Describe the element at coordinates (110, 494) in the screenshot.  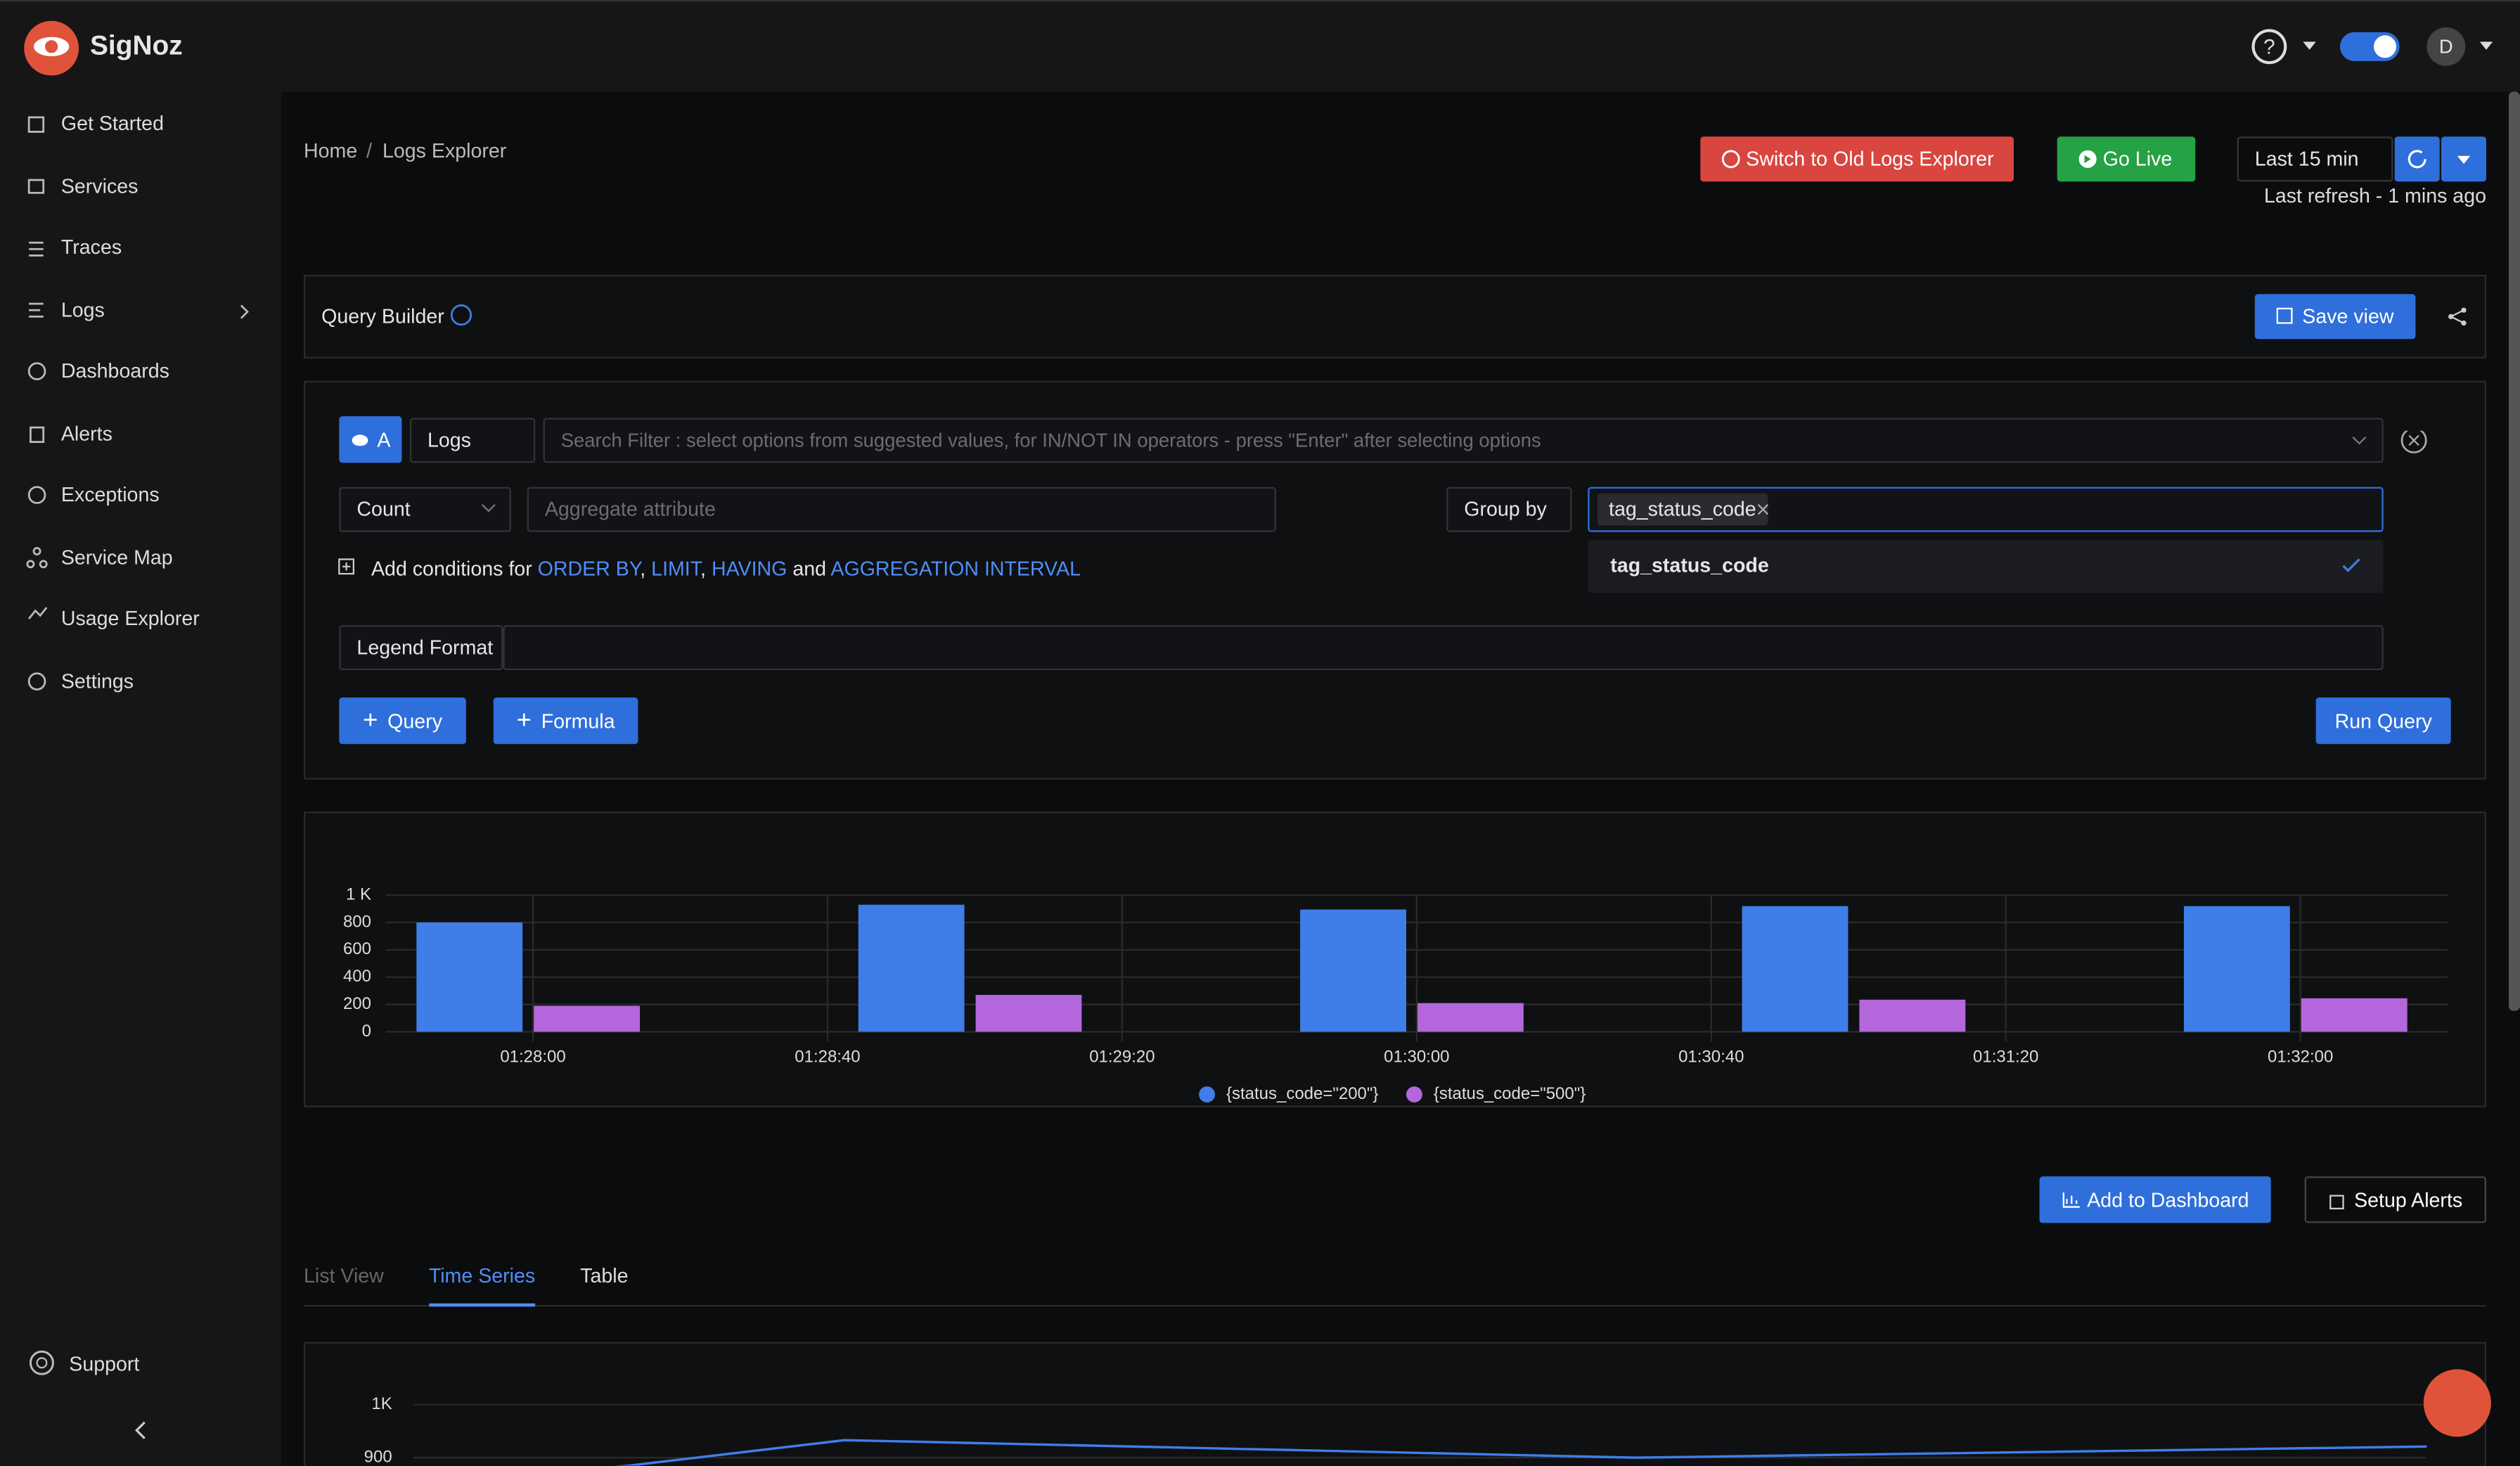
I see `nav-item: Exceptions` at that location.